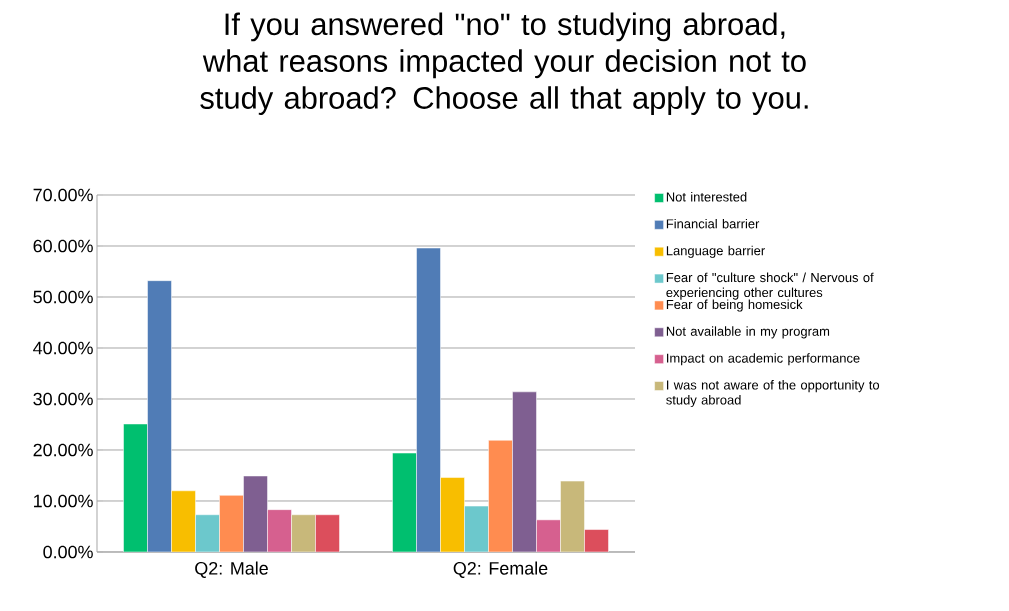 The height and width of the screenshot is (611, 1009). Describe the element at coordinates (734, 305) in the screenshot. I see `legend-label: Fear of being homesick` at that location.